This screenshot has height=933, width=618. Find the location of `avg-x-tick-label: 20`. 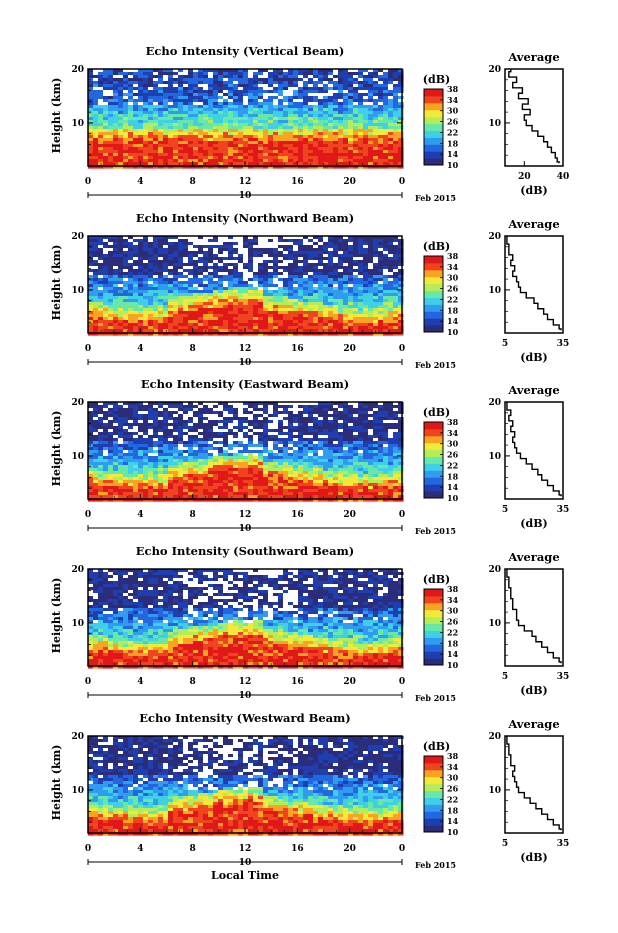

avg-x-tick-label: 20 is located at coordinates (524, 177).